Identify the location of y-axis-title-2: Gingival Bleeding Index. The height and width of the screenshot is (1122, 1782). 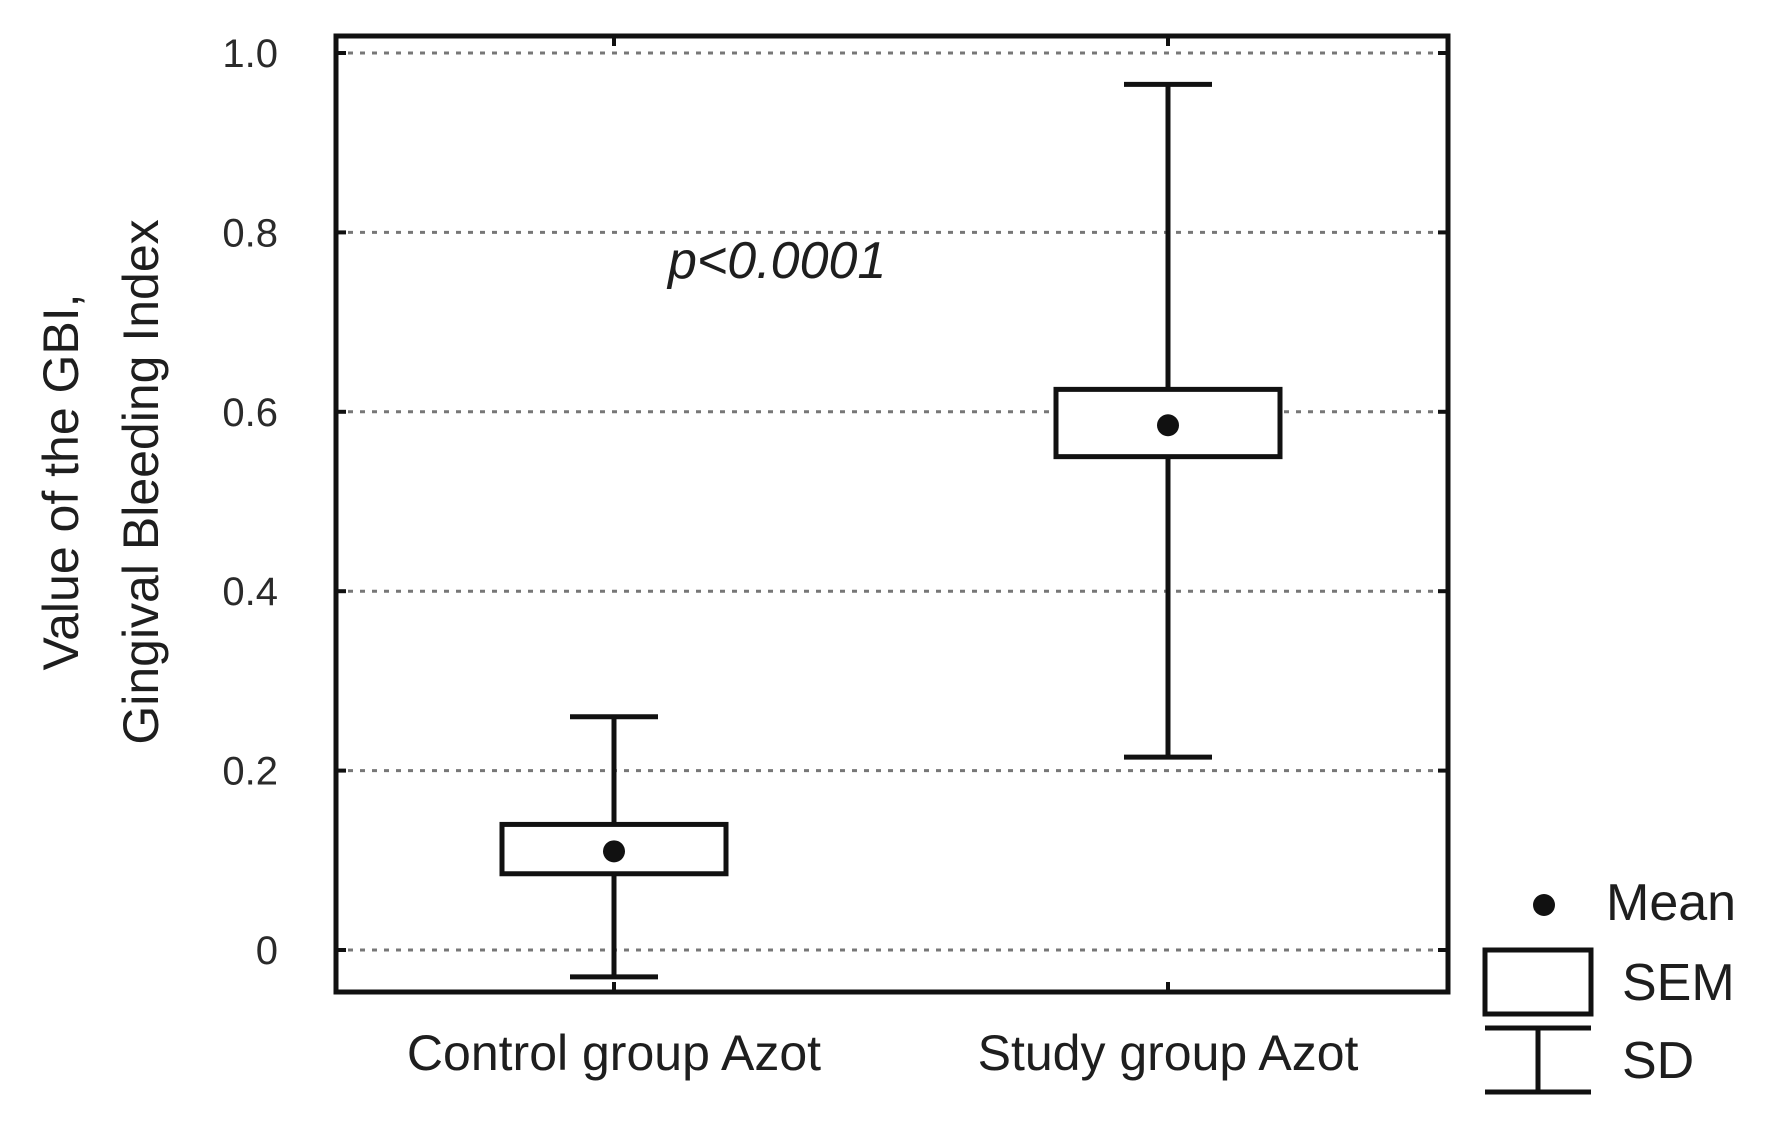
(141, 481).